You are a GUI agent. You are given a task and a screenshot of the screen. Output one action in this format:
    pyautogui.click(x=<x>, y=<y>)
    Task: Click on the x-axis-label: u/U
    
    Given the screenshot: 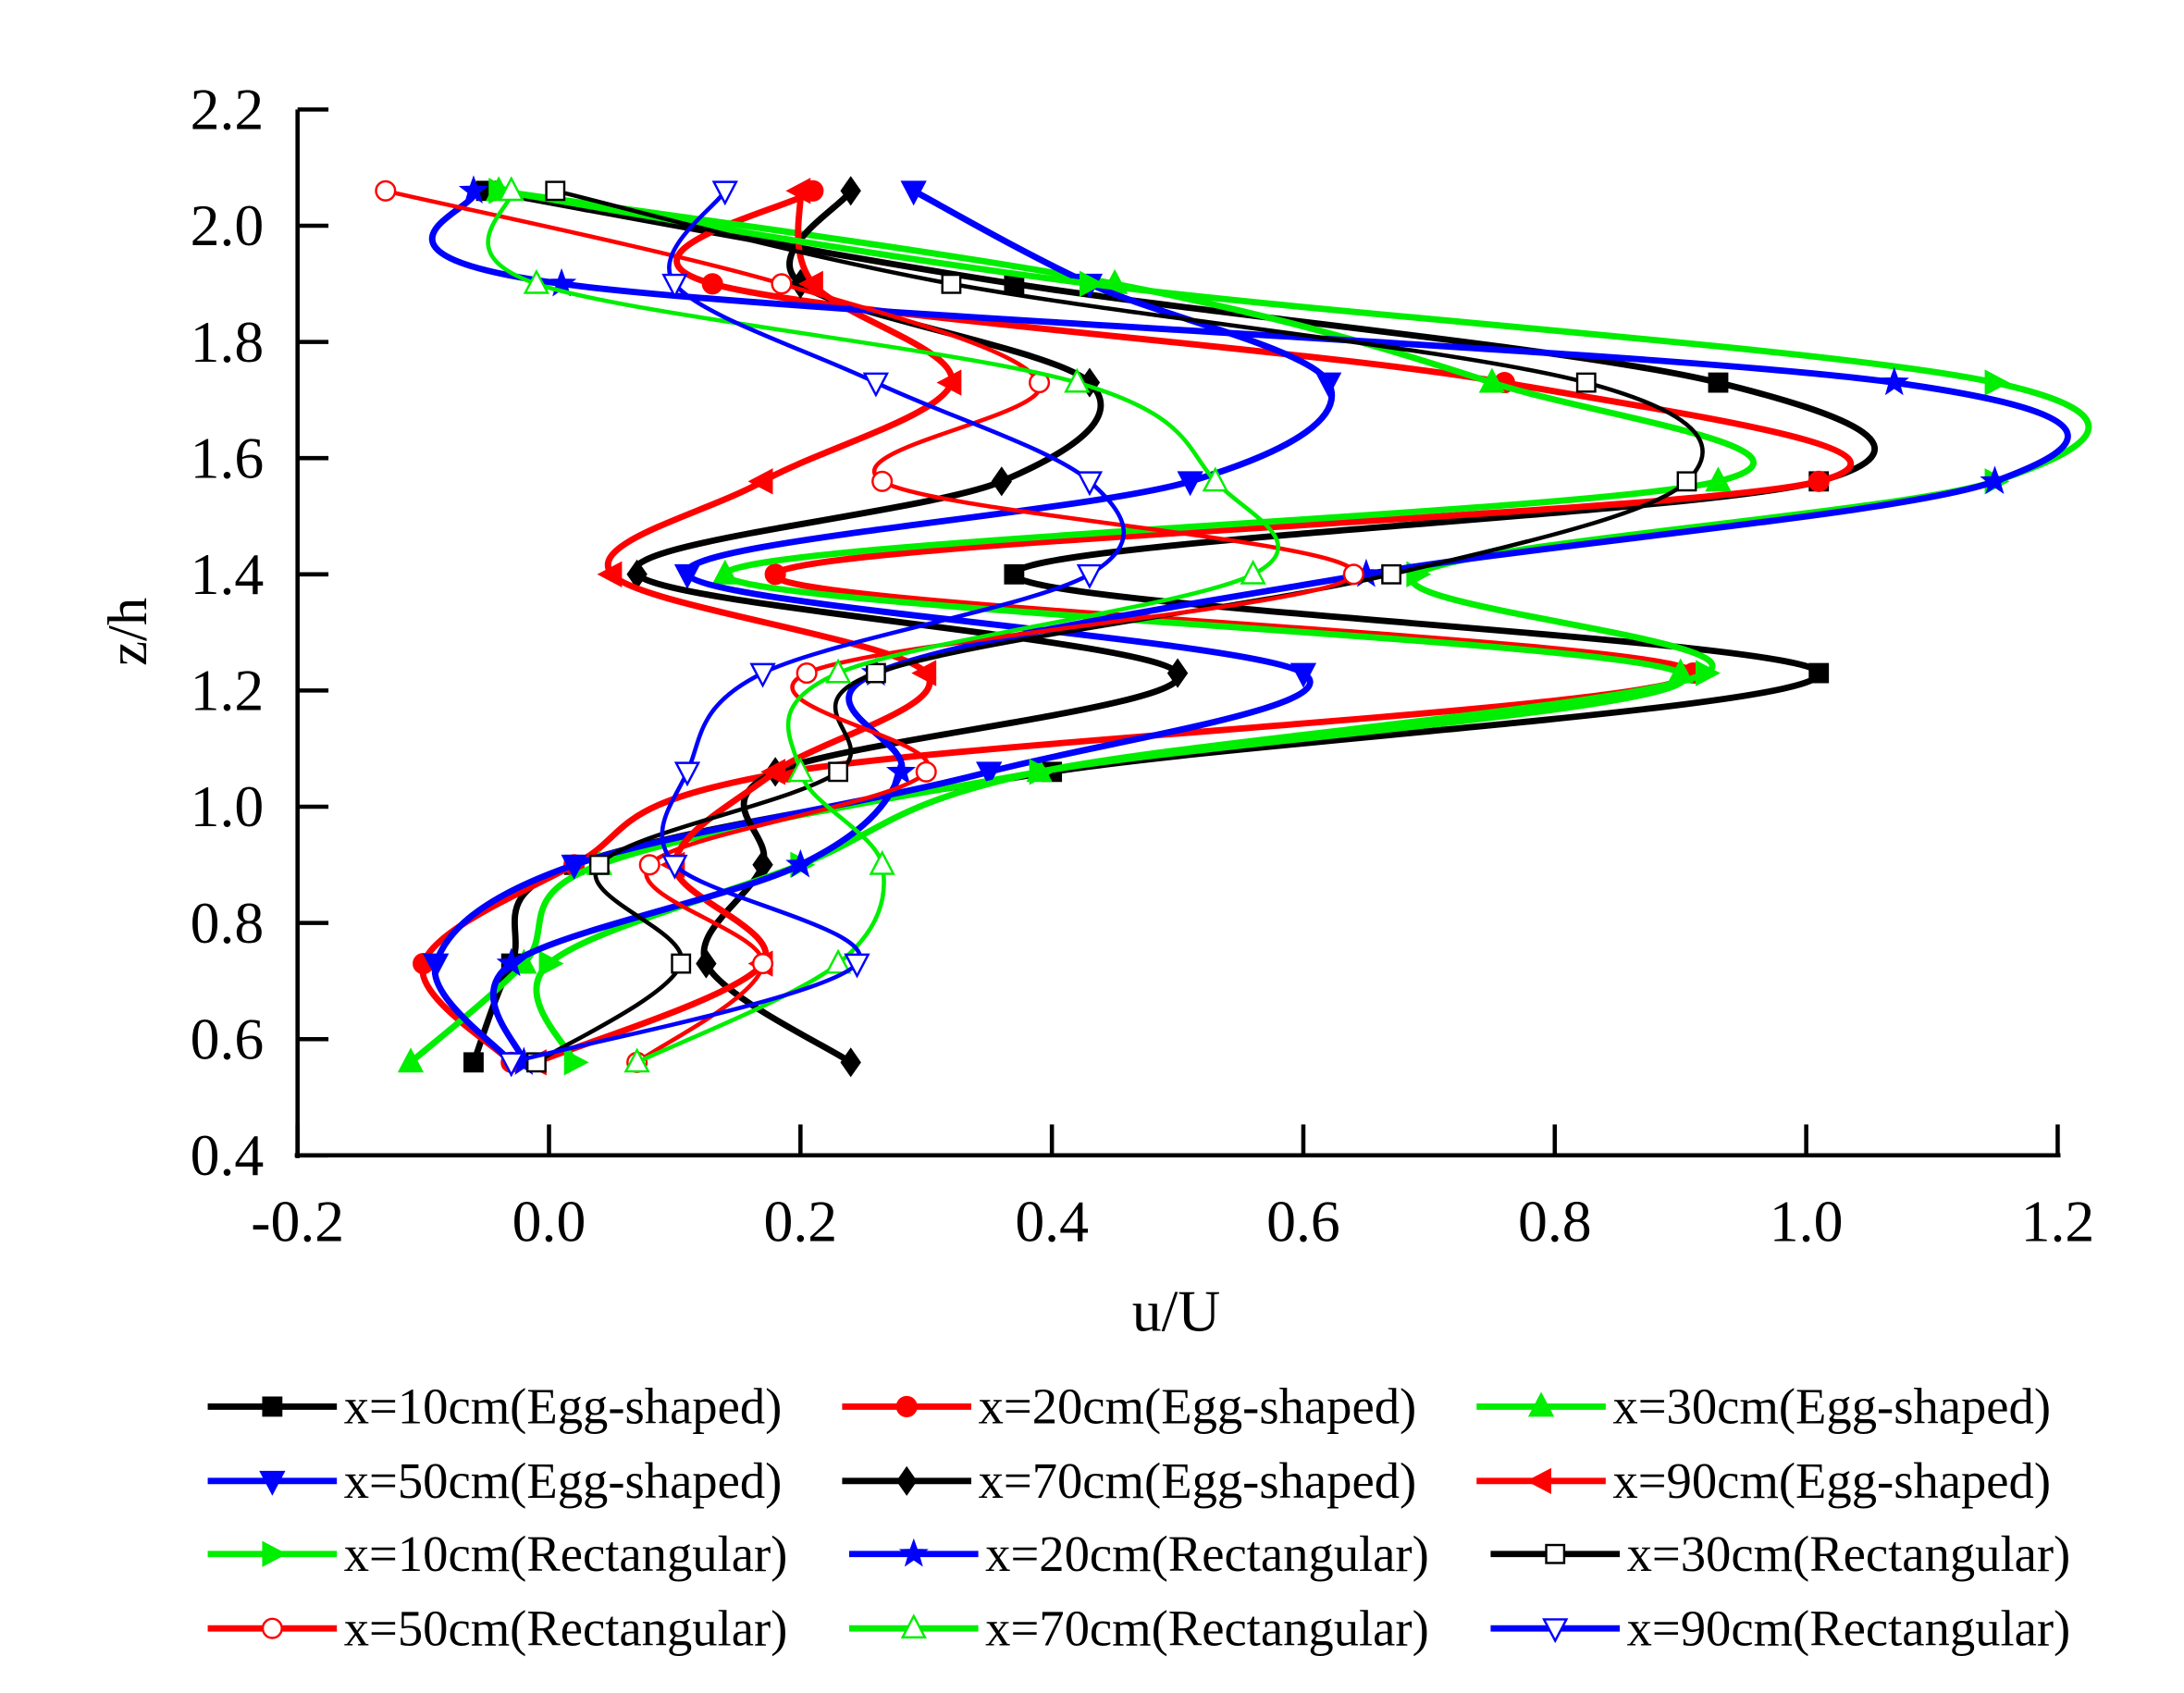 What is the action you would take?
    pyautogui.click(x=1176, y=1310)
    